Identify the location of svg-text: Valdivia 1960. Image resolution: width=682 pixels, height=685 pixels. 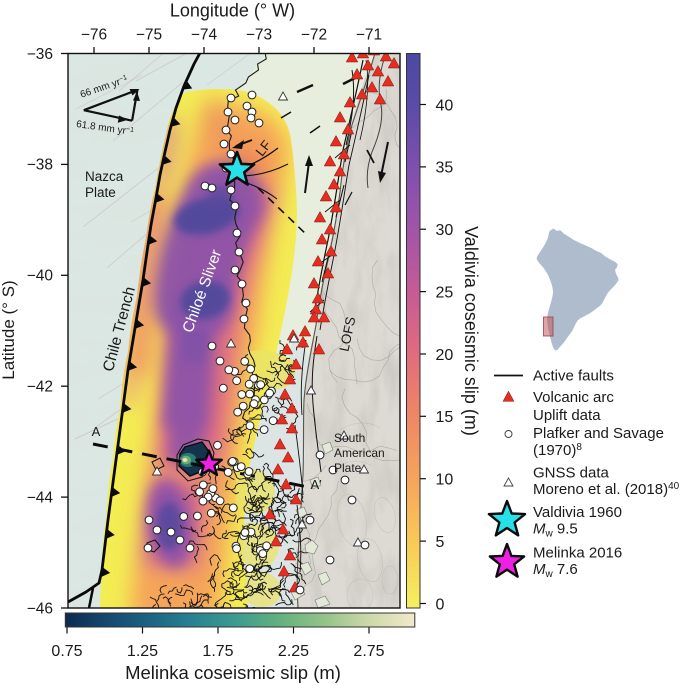
(577, 512).